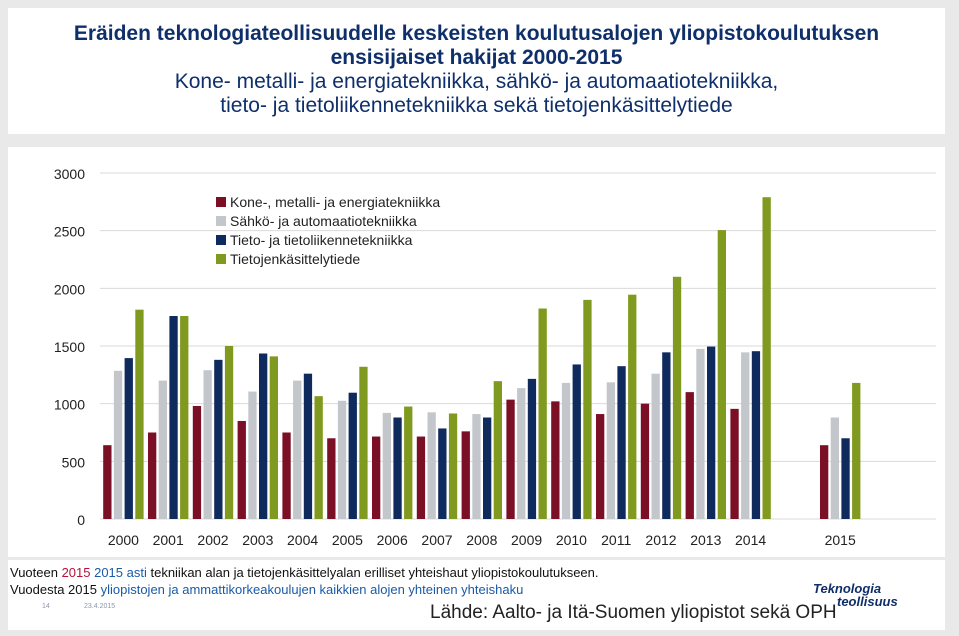 This screenshot has height=636, width=959. I want to click on teknologiateollisuus-logo: Teknologia teollisuus, so click(855, 595).